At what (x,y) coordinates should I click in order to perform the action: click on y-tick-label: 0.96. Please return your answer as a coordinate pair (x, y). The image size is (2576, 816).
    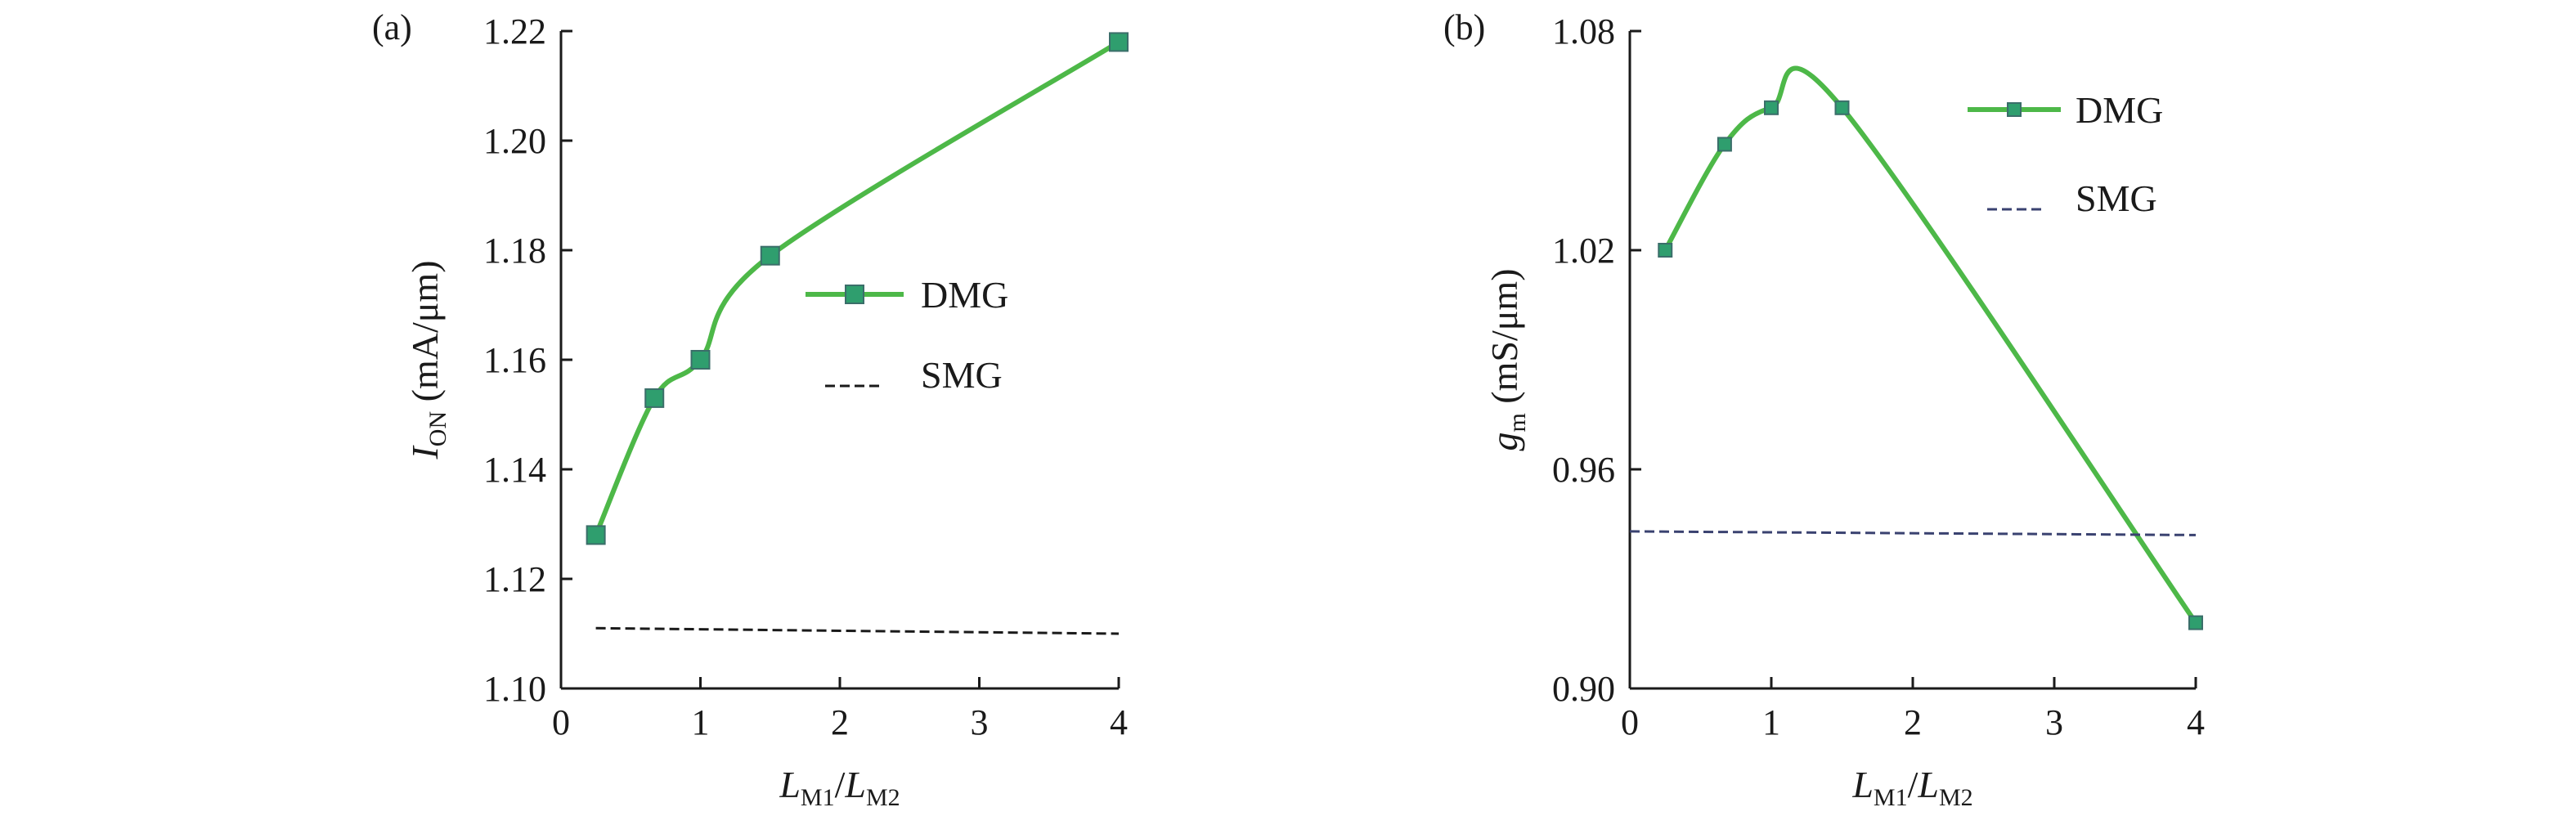
    Looking at the image, I should click on (1584, 470).